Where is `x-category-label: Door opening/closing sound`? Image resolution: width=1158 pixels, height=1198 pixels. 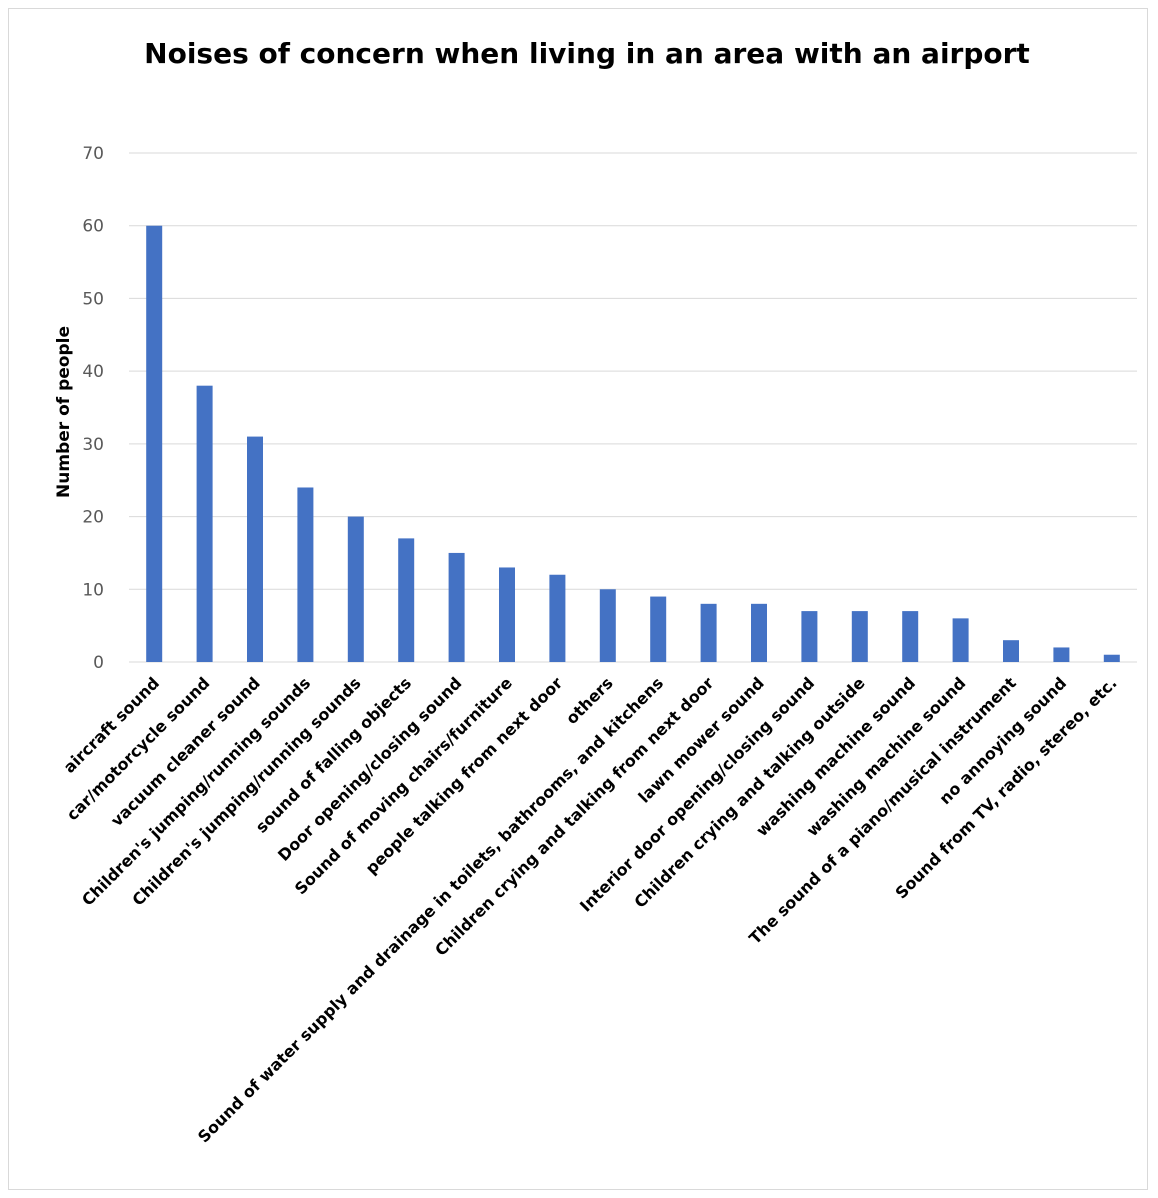 x-category-label: Door opening/closing sound is located at coordinates (369, 768).